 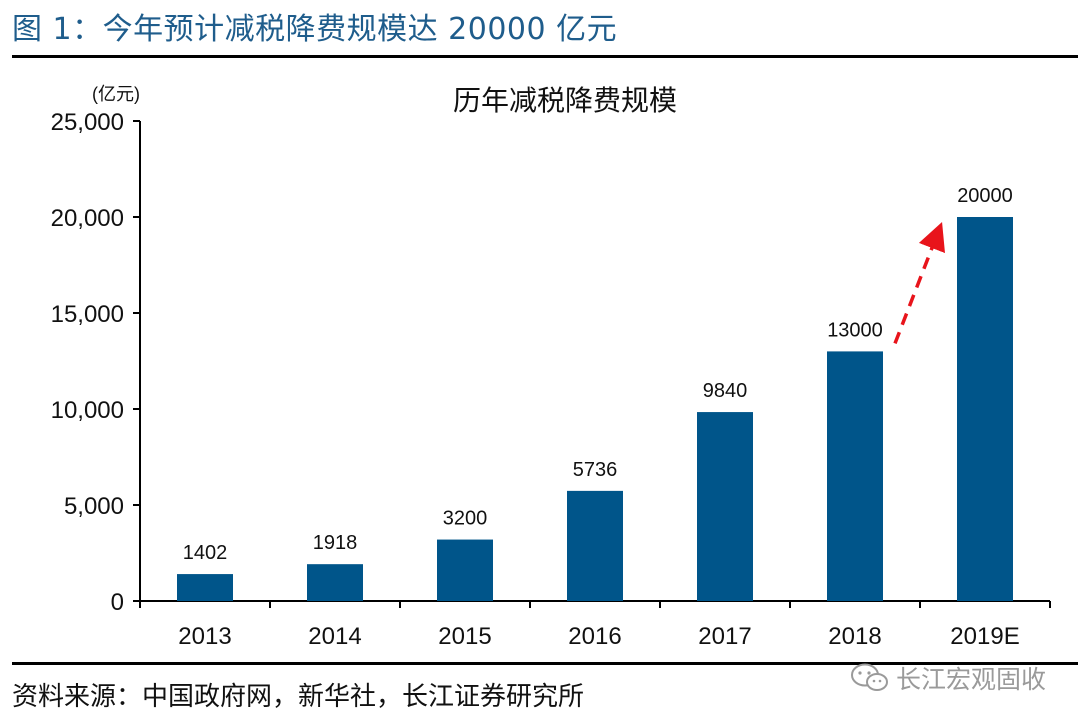 I want to click on x-axis: 2013 2014 2015 2016 2017 2018 2019E, so click(x=595, y=625).